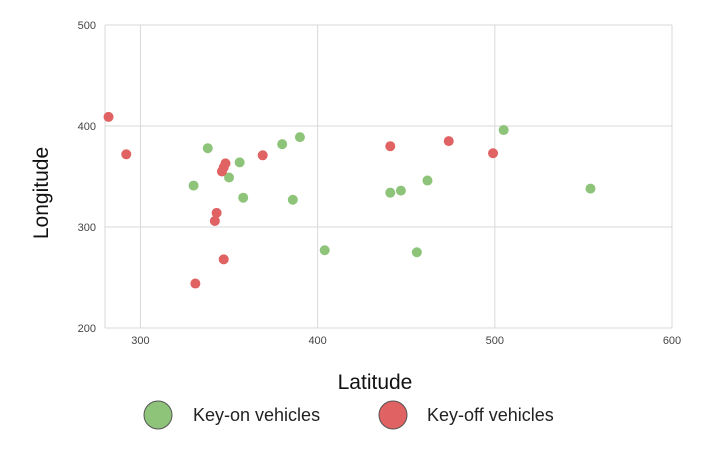  What do you see at coordinates (87, 228) in the screenshot?
I see `y-tick-label: 300` at bounding box center [87, 228].